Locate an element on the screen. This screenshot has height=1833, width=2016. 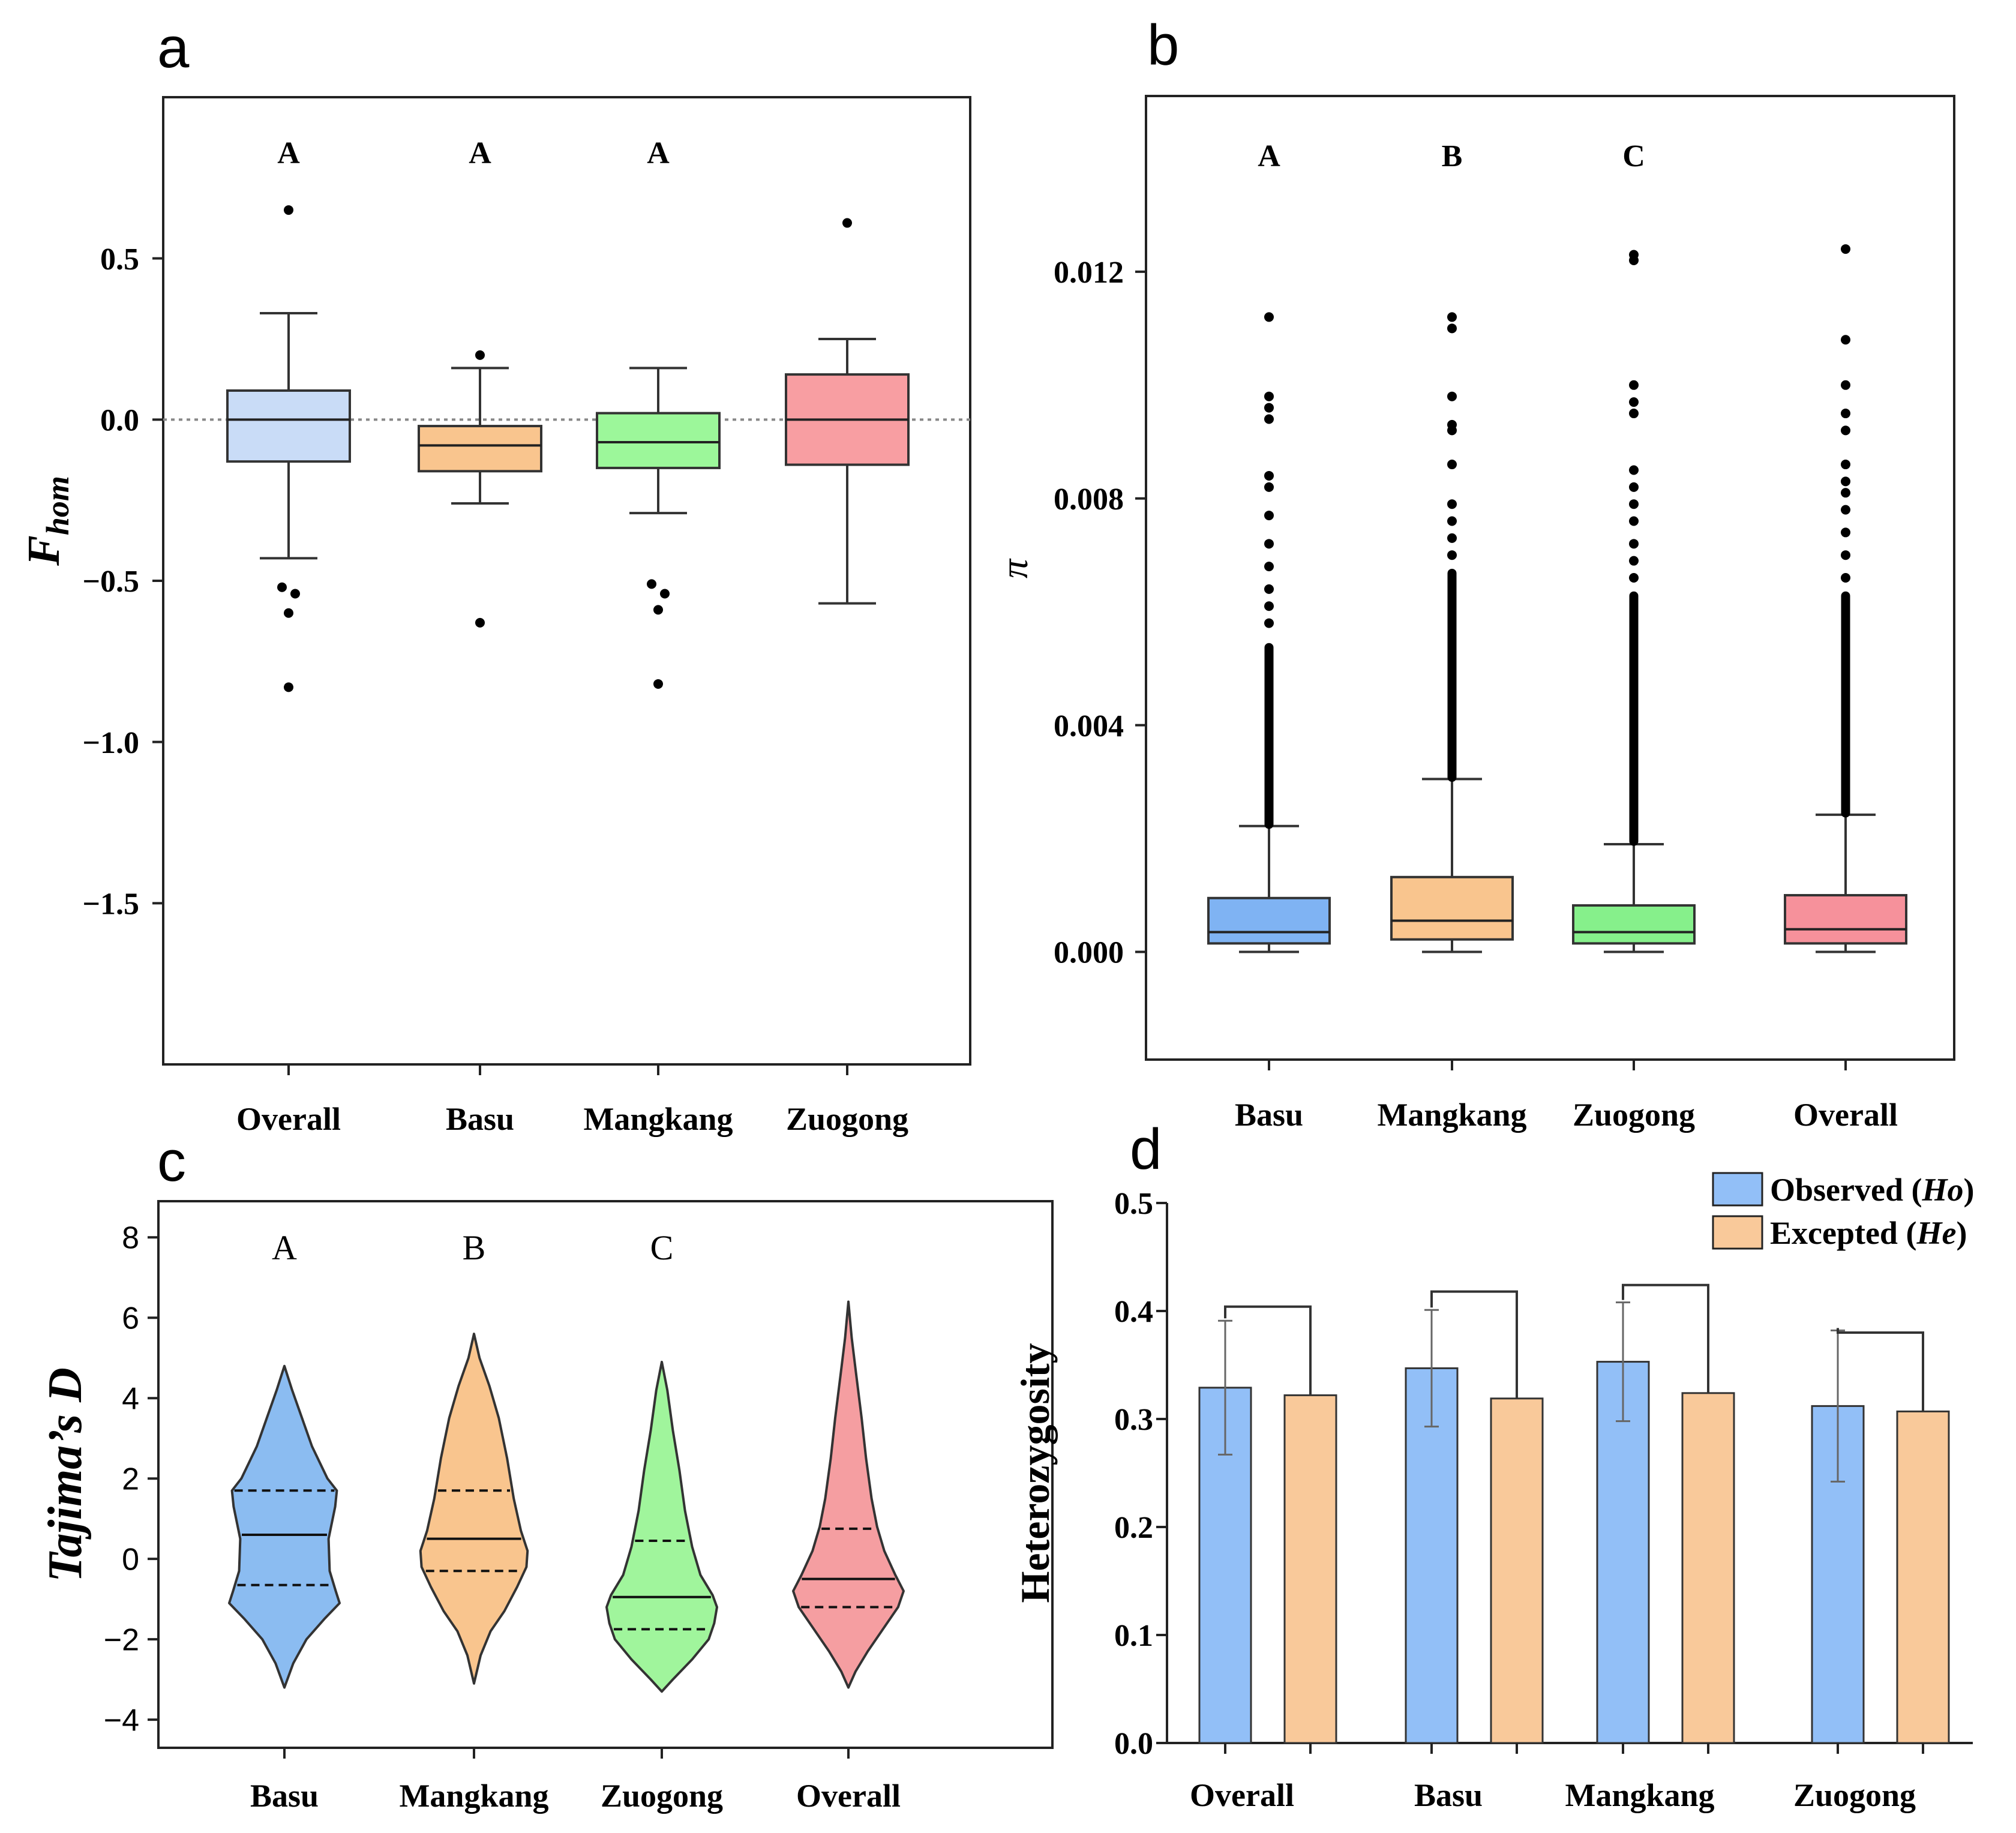
y-tick-label: 0.008 is located at coordinates (1089, 499).